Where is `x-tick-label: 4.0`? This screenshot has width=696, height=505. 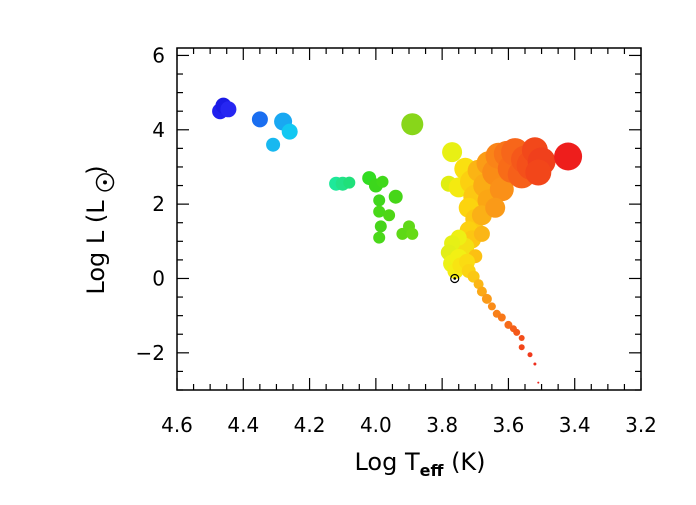
x-tick-label: 4.0 is located at coordinates (376, 425).